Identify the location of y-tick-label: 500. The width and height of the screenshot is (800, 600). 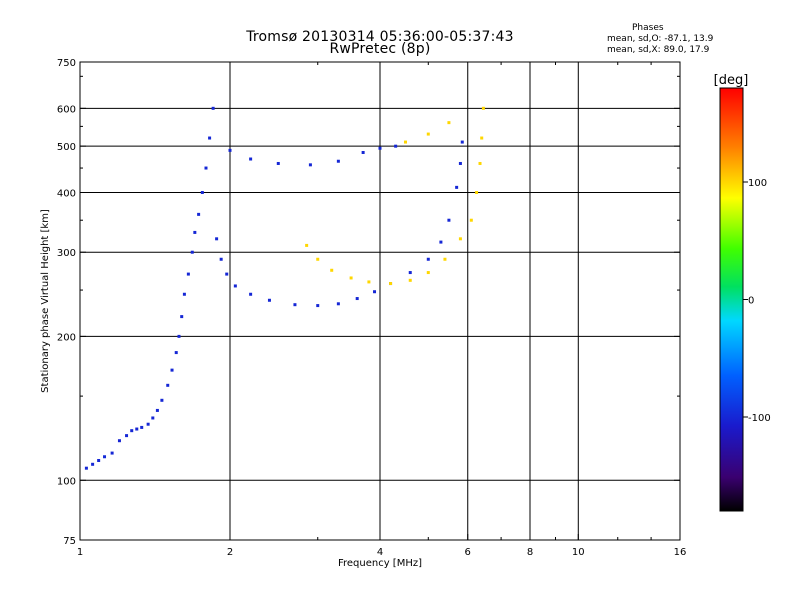
(66, 147).